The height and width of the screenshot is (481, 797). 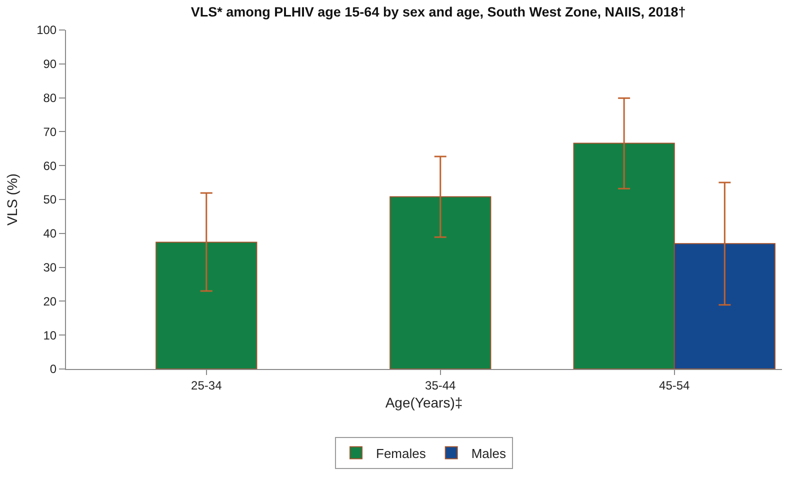 I want to click on y-tick-label: 0, so click(x=53, y=369).